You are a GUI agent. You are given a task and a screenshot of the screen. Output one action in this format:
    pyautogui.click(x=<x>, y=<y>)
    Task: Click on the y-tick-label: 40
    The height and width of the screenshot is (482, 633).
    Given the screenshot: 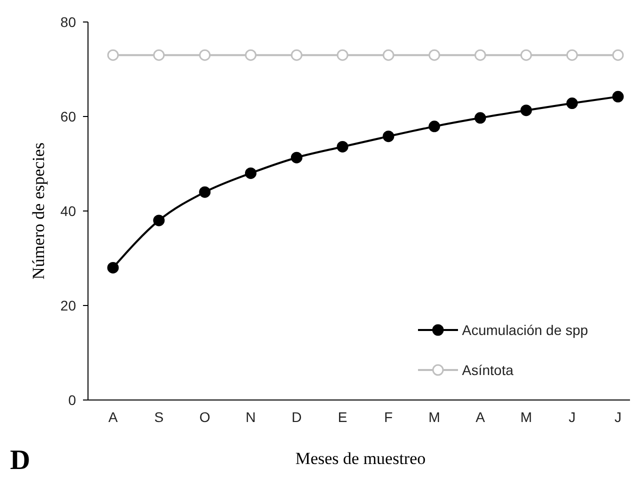 What is the action you would take?
    pyautogui.click(x=68, y=210)
    